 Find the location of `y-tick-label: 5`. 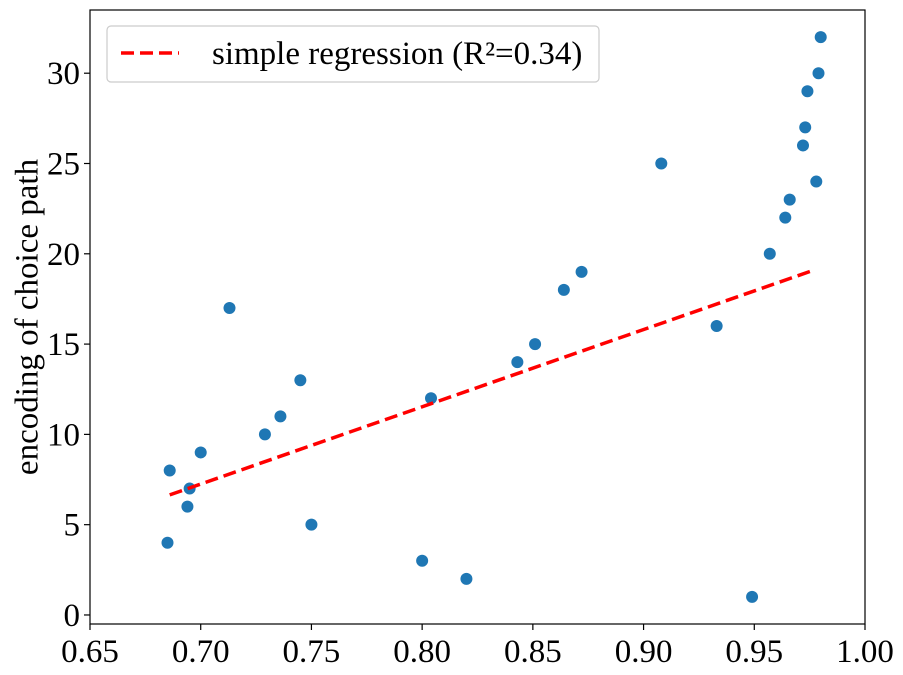

y-tick-label: 5 is located at coordinates (72, 526).